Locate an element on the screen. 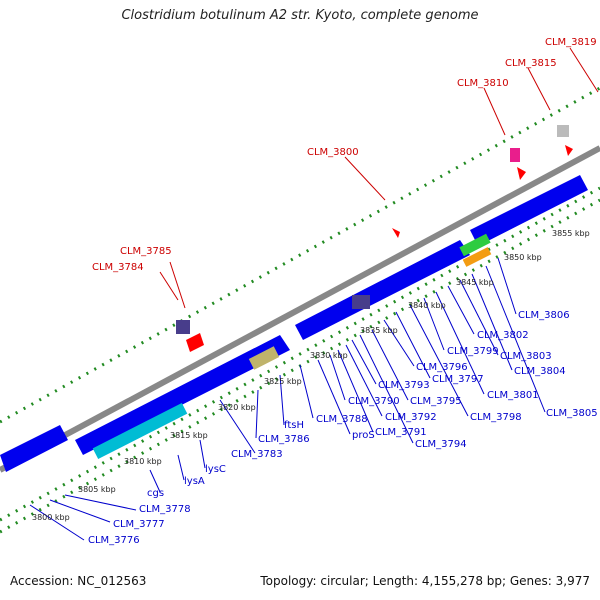 Image resolution: width=600 pixels, height=600 pixels. gene-label: cgs is located at coordinates (155, 493).